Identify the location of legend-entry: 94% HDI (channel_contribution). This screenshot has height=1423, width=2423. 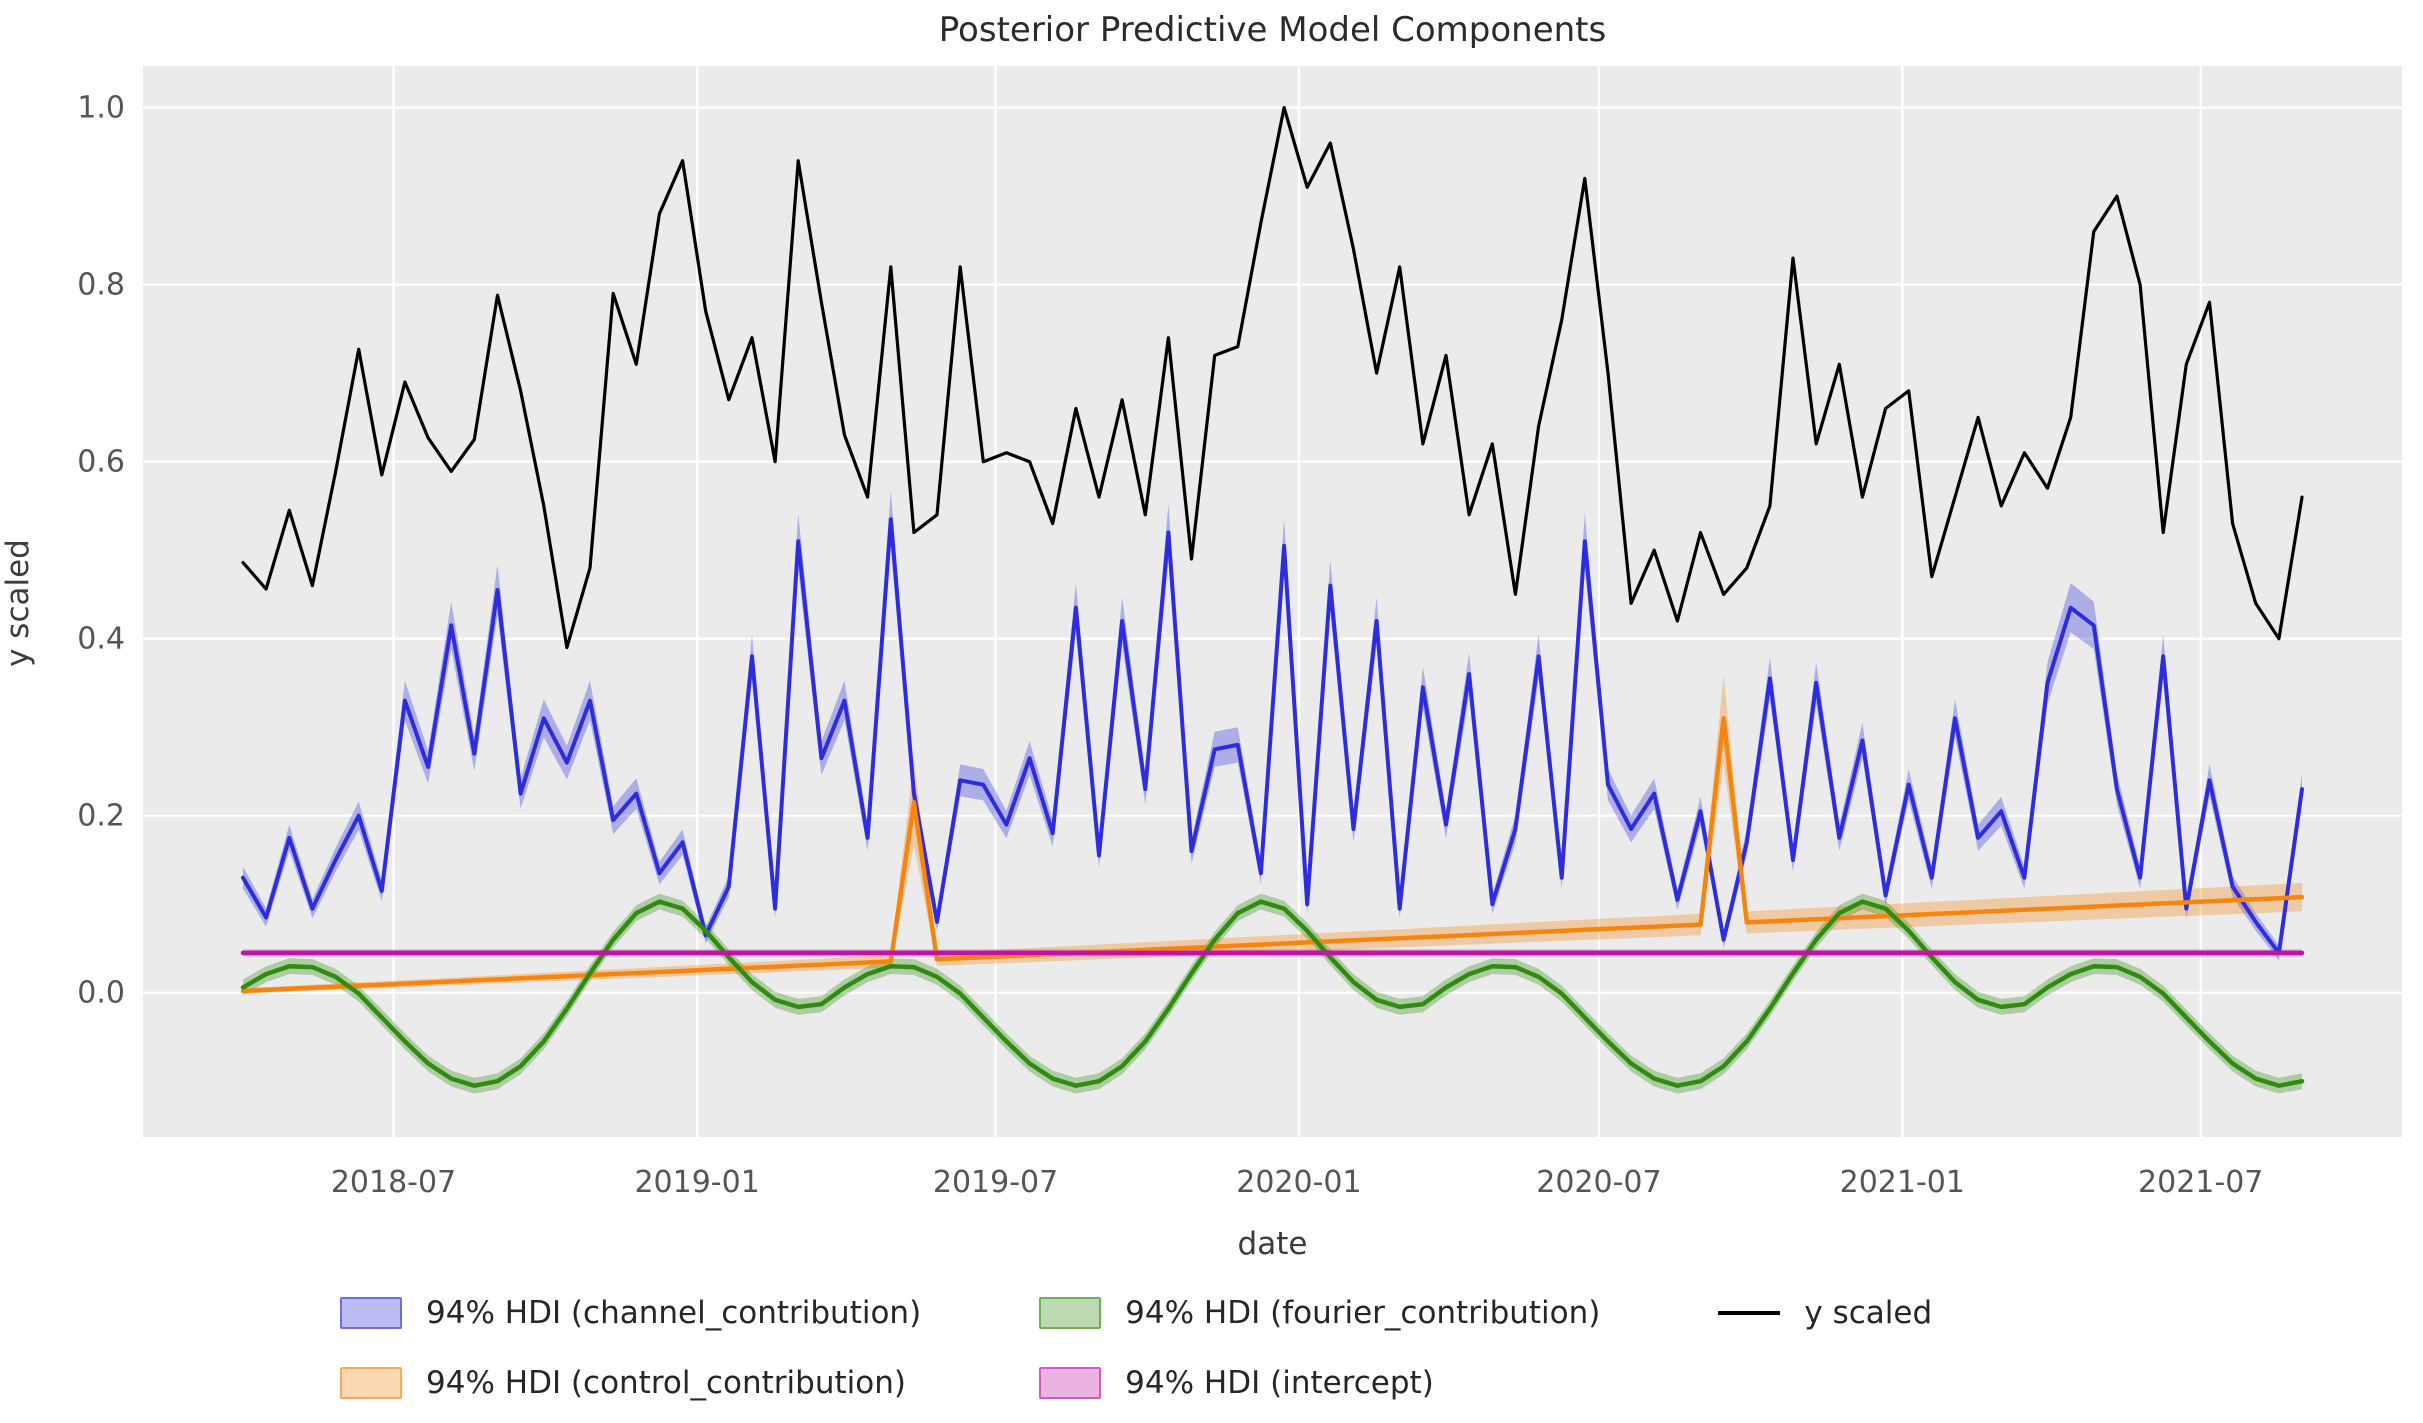
(630, 1313).